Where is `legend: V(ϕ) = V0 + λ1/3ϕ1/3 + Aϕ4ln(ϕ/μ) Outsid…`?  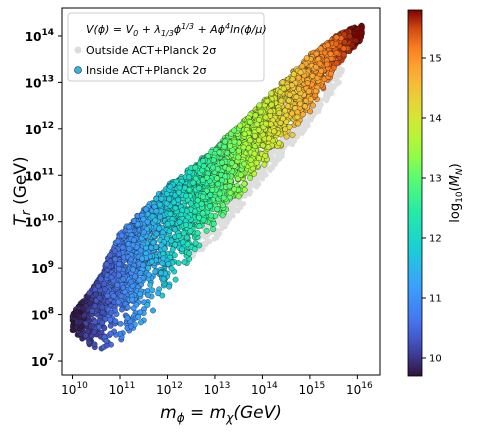
legend: V(ϕ) = V0 + λ1/3ϕ1/3 + Aϕ4ln(ϕ/μ) Outsid… is located at coordinates (167, 47).